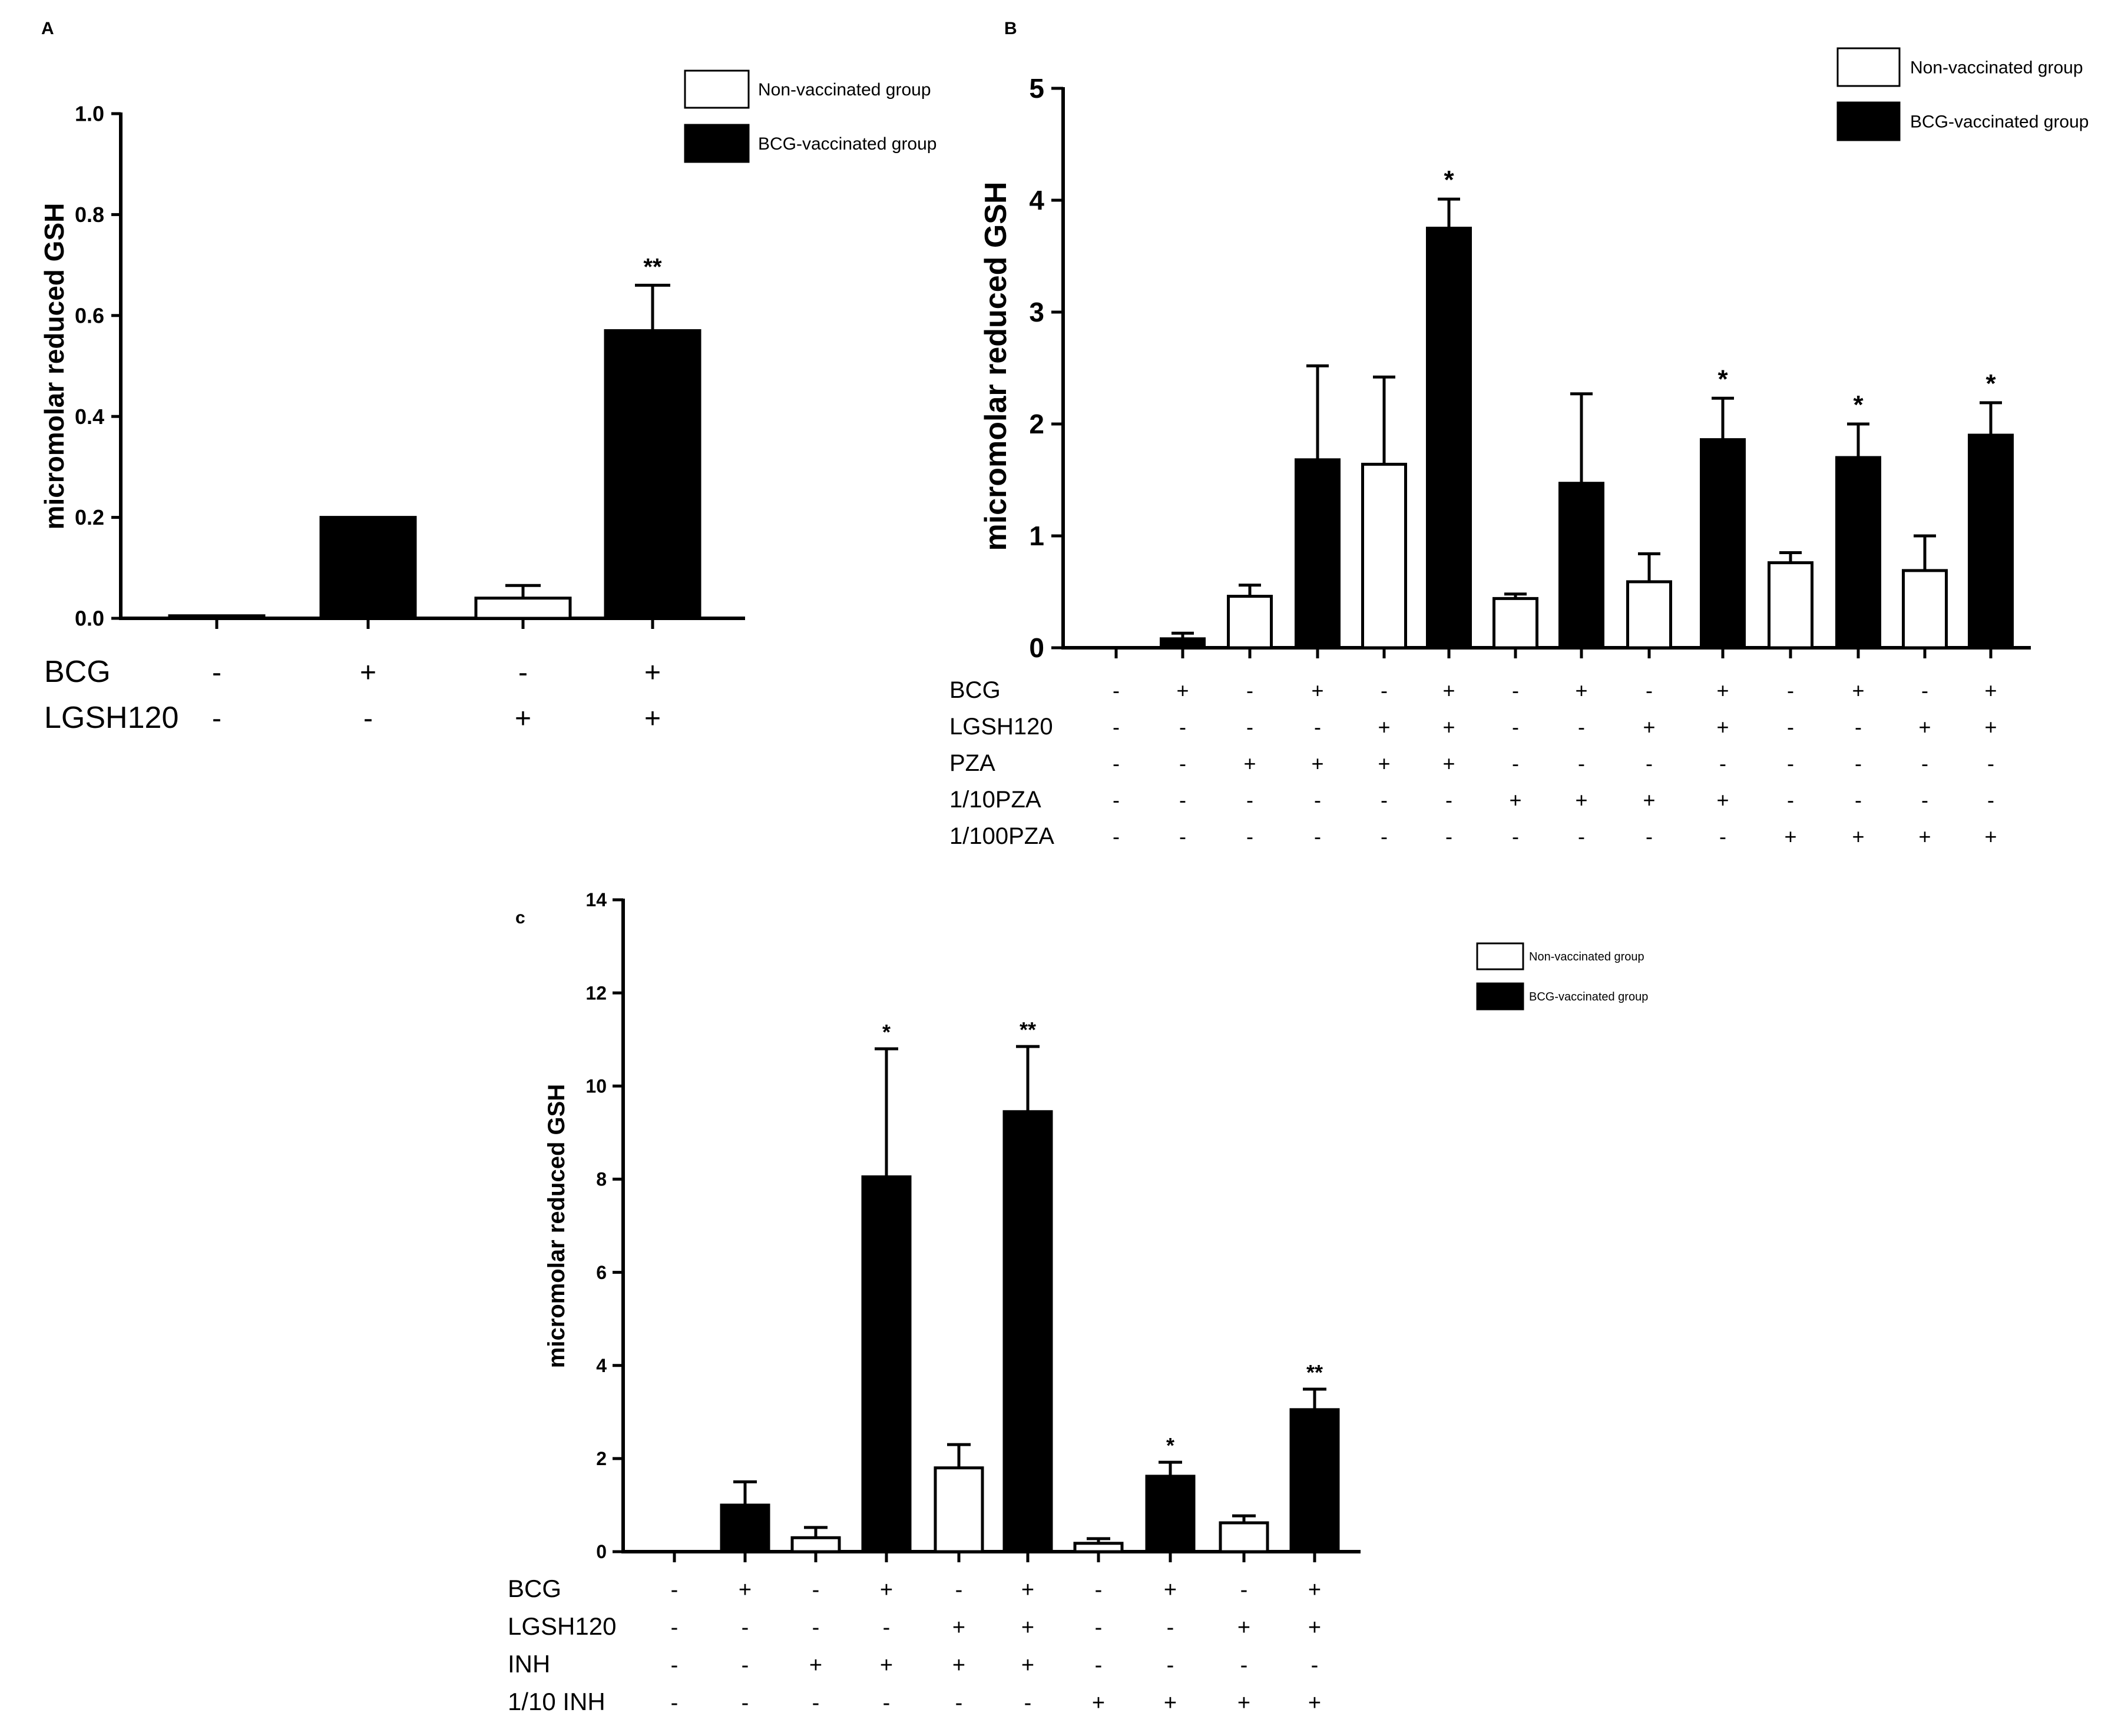  What do you see at coordinates (89, 114) in the screenshot?
I see `y-tick-label: 1.0` at bounding box center [89, 114].